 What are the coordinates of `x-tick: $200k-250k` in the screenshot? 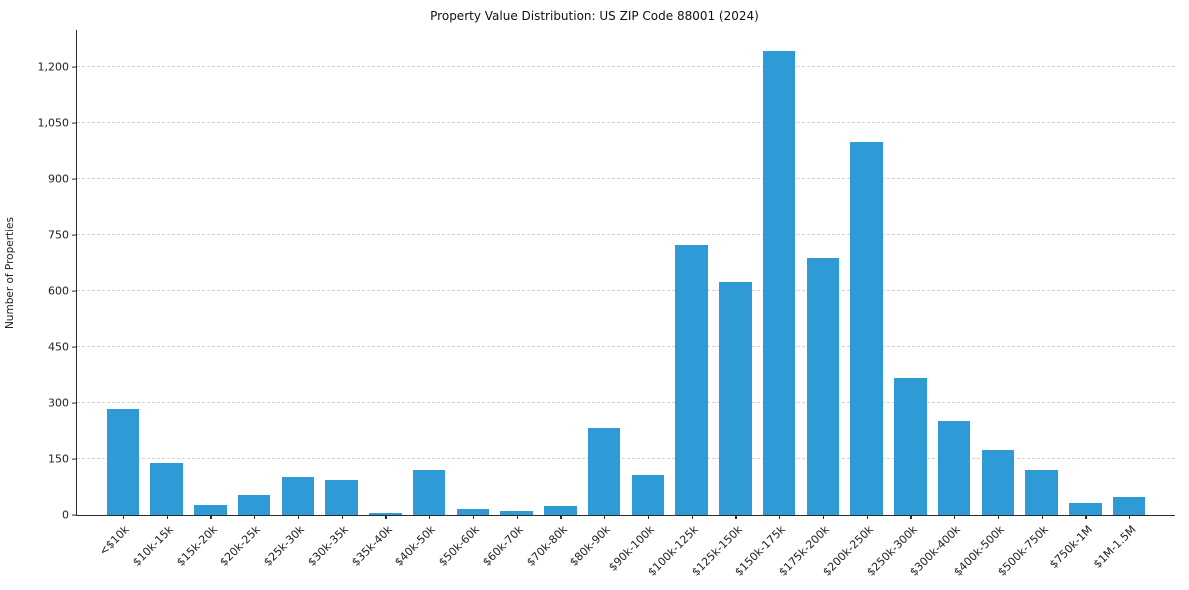 It's located at (854, 552).